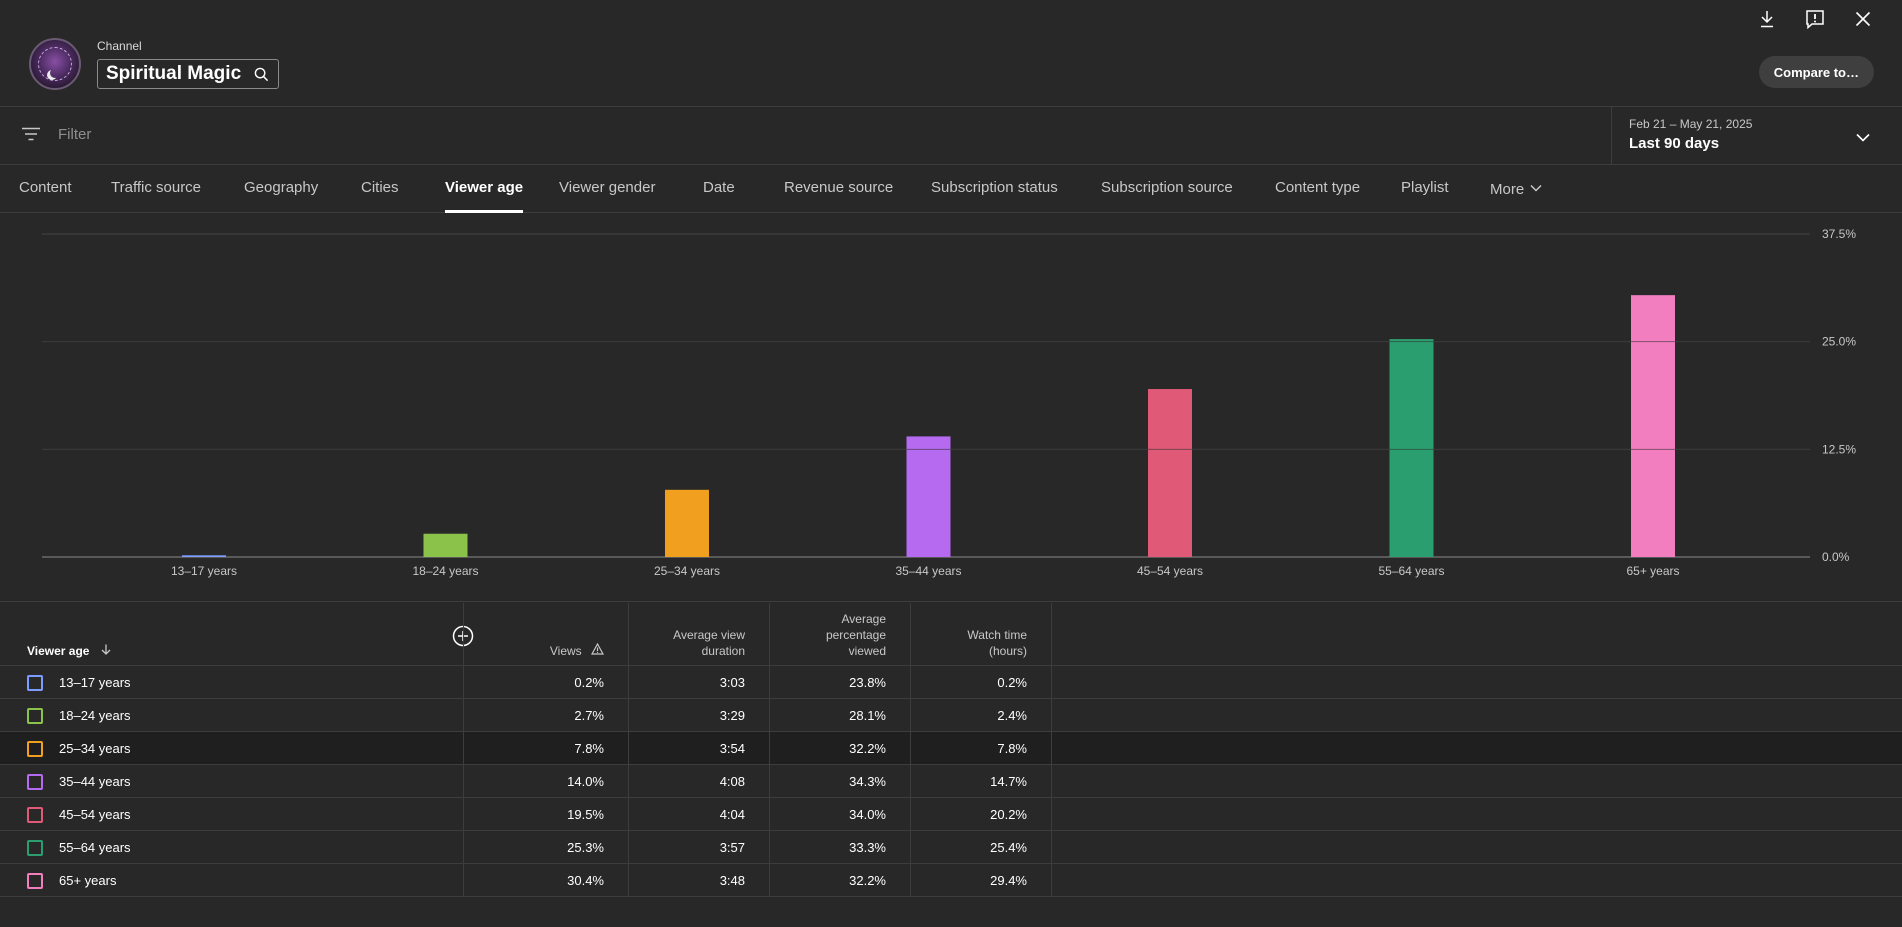 The image size is (1902, 927). Describe the element at coordinates (156, 187) in the screenshot. I see `tab-traffic-source: Traffic source` at that location.